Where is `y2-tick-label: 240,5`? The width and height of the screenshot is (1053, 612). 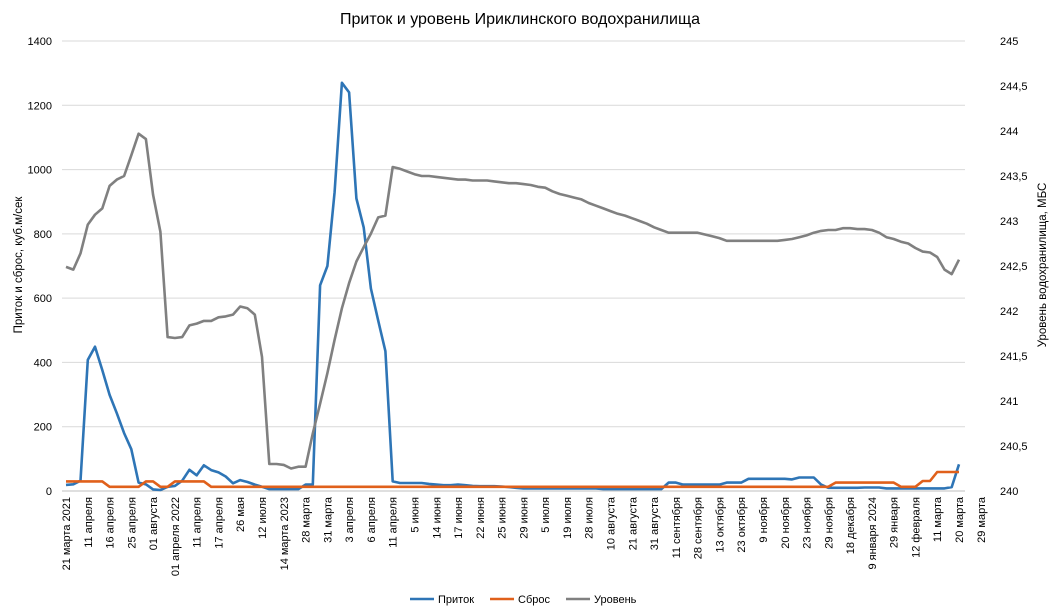
y2-tick-label: 240,5 is located at coordinates (1014, 447).